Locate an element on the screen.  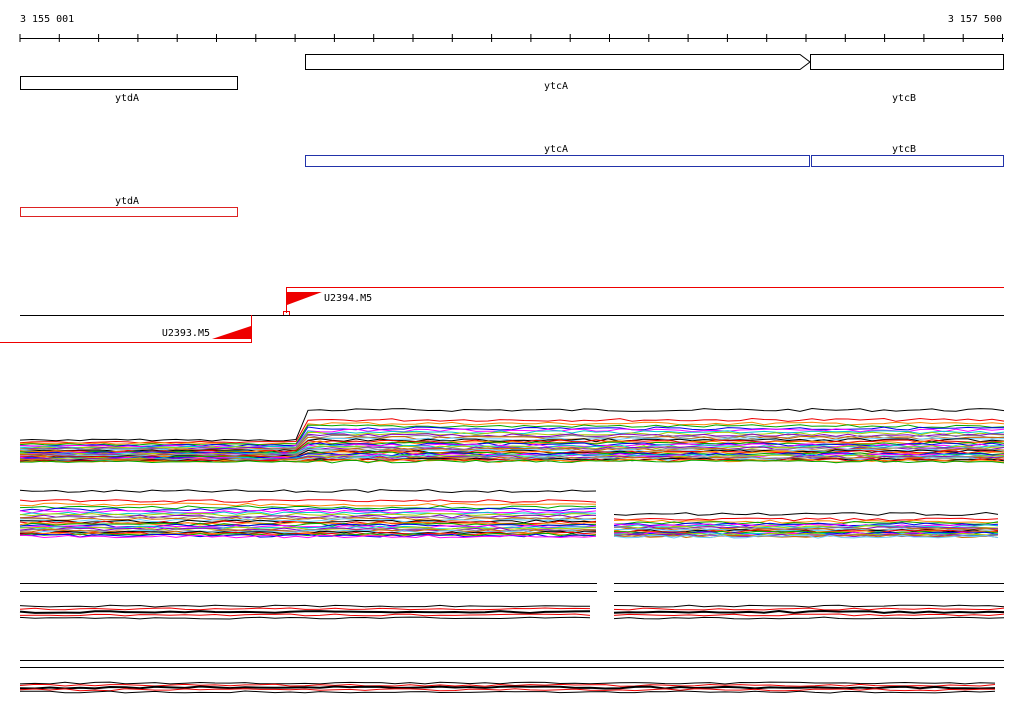
probe-label: U2394.M5 is located at coordinates (348, 298).